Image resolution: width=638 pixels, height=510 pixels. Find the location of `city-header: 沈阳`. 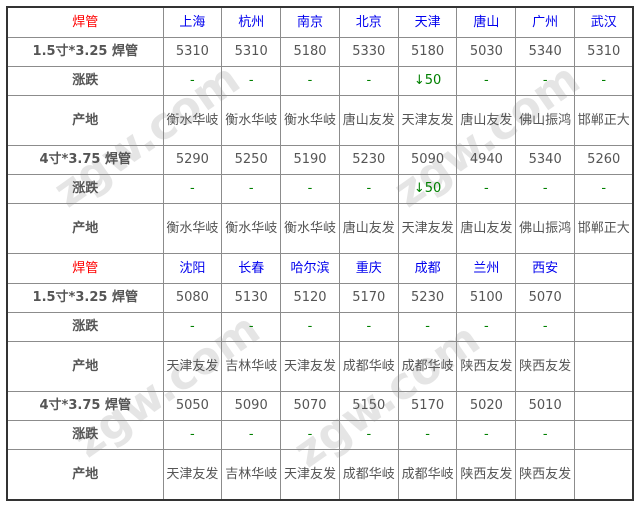

city-header: 沈阳 is located at coordinates (192, 268).